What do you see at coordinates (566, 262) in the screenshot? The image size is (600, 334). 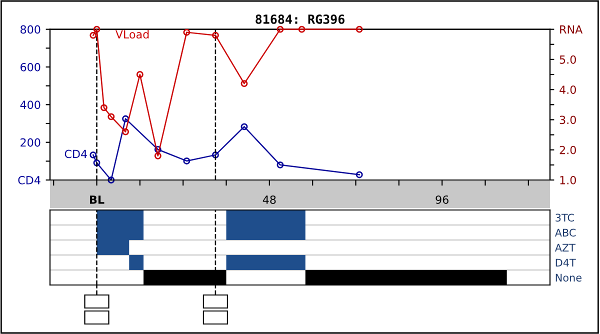 I see `y-tick-label: D4T` at bounding box center [566, 262].